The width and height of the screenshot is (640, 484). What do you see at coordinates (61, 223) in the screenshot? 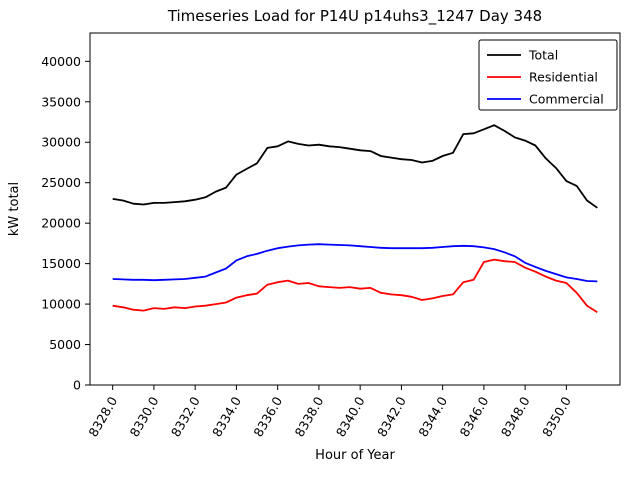
I see `y-tick-label: 20000` at bounding box center [61, 223].